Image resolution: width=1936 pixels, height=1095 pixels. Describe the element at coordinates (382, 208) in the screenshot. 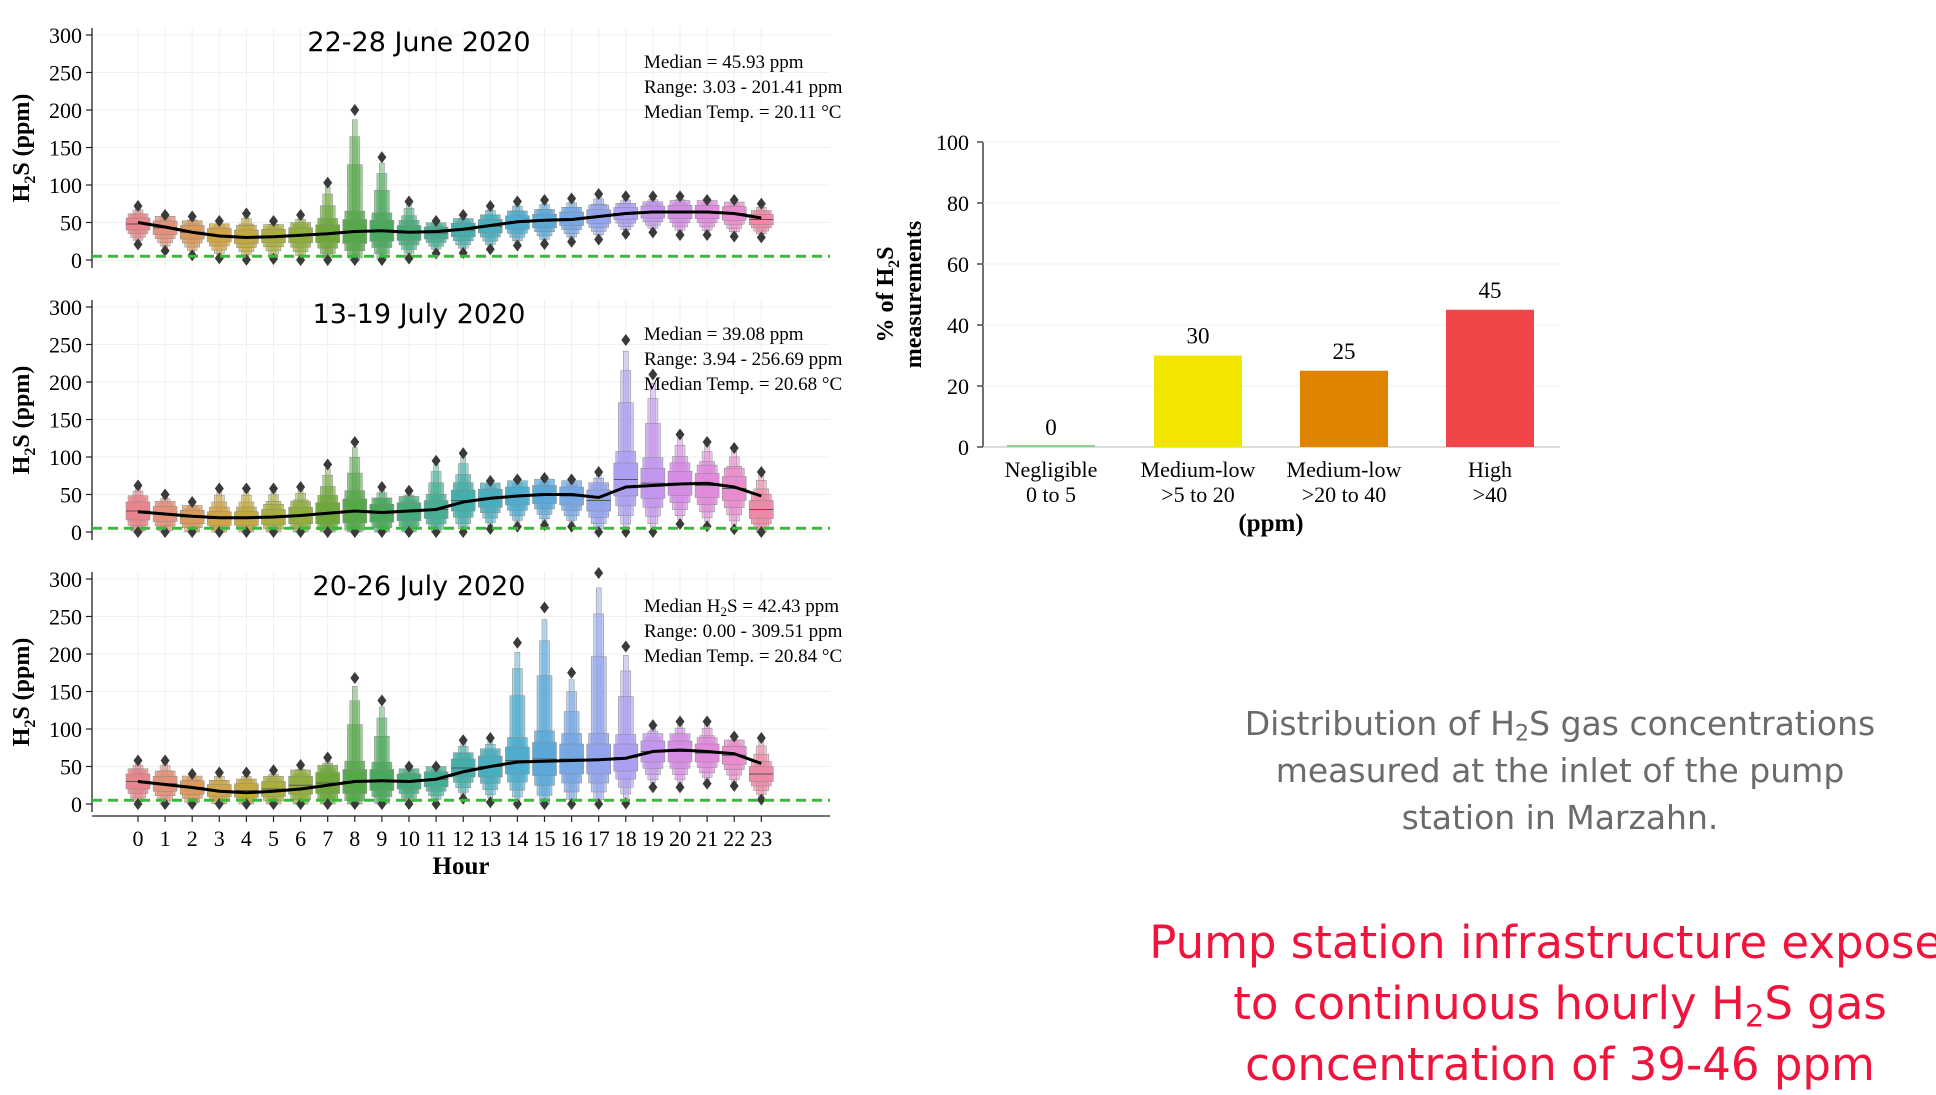

I see `hour-9-boxen` at that location.